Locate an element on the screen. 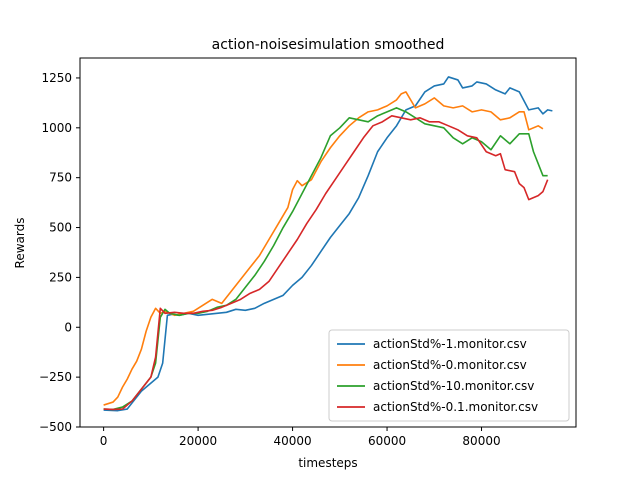  x-axis-label: timesteps is located at coordinates (327, 463).